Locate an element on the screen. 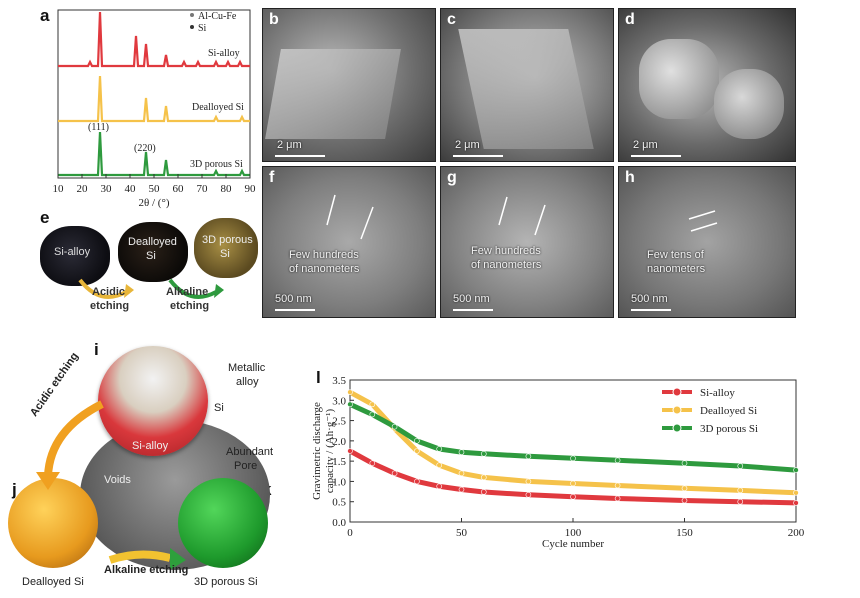  sem-annotation: Few hundreds is located at coordinates (324, 255).